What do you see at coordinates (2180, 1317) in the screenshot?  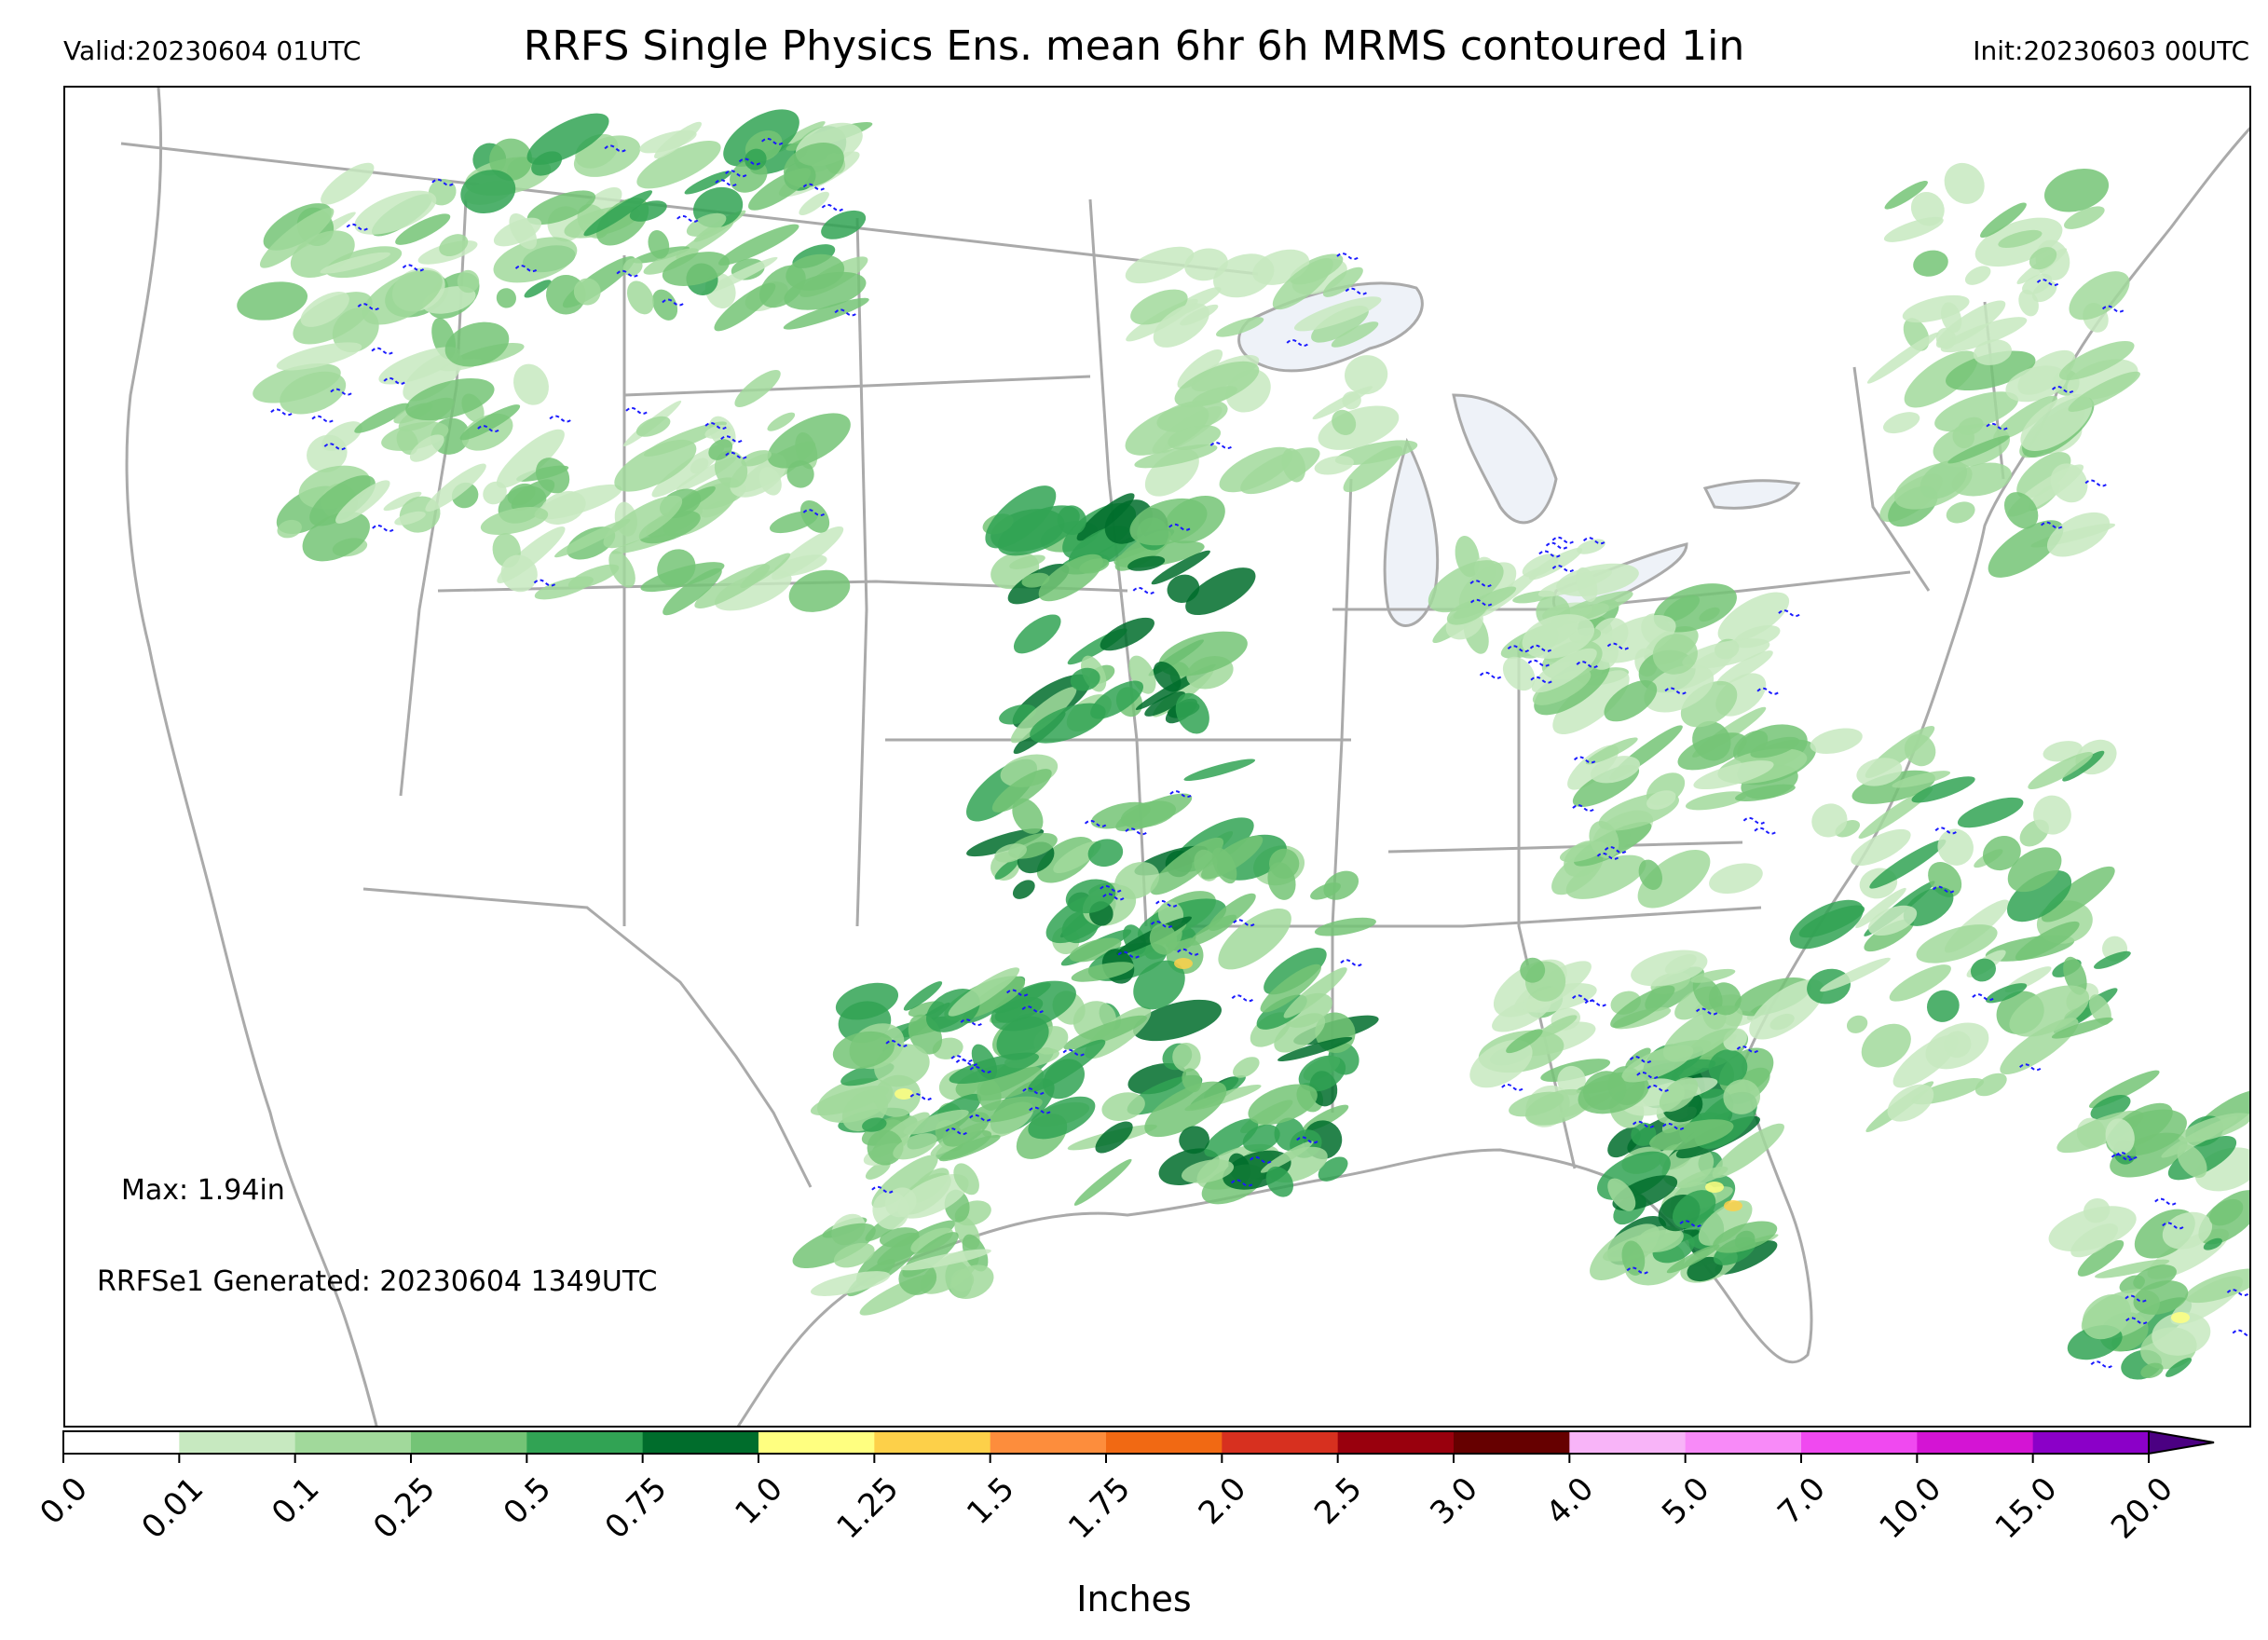 I see `heavy-precip-cell` at bounding box center [2180, 1317].